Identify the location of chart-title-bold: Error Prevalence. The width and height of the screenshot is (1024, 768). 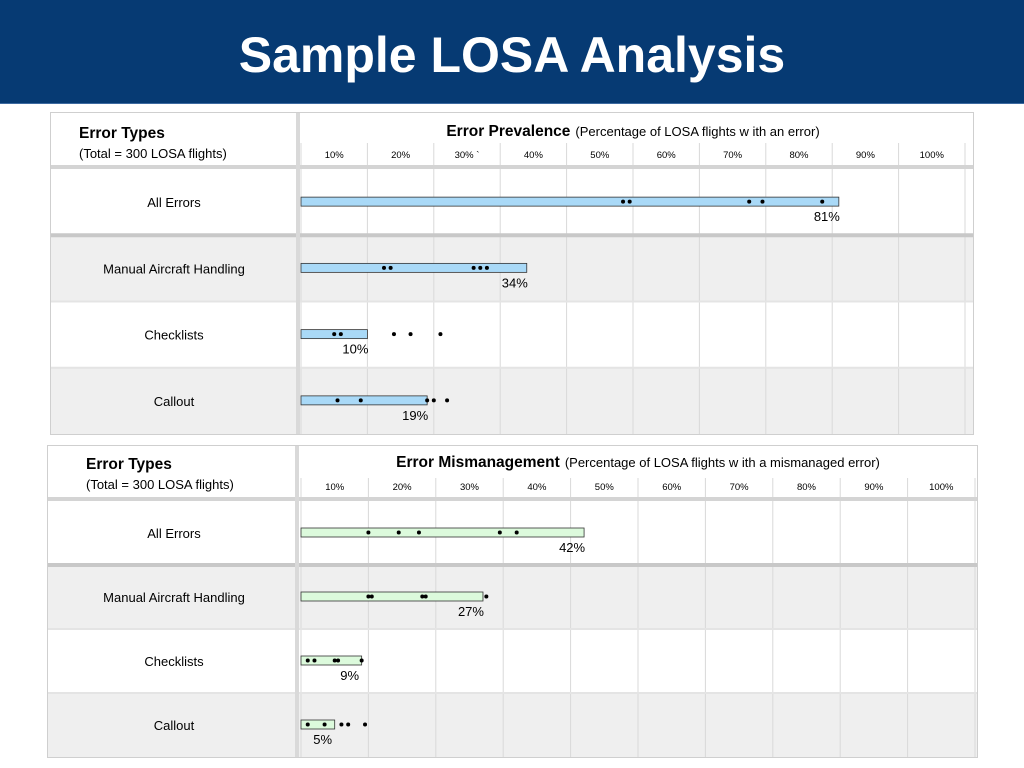
(508, 131).